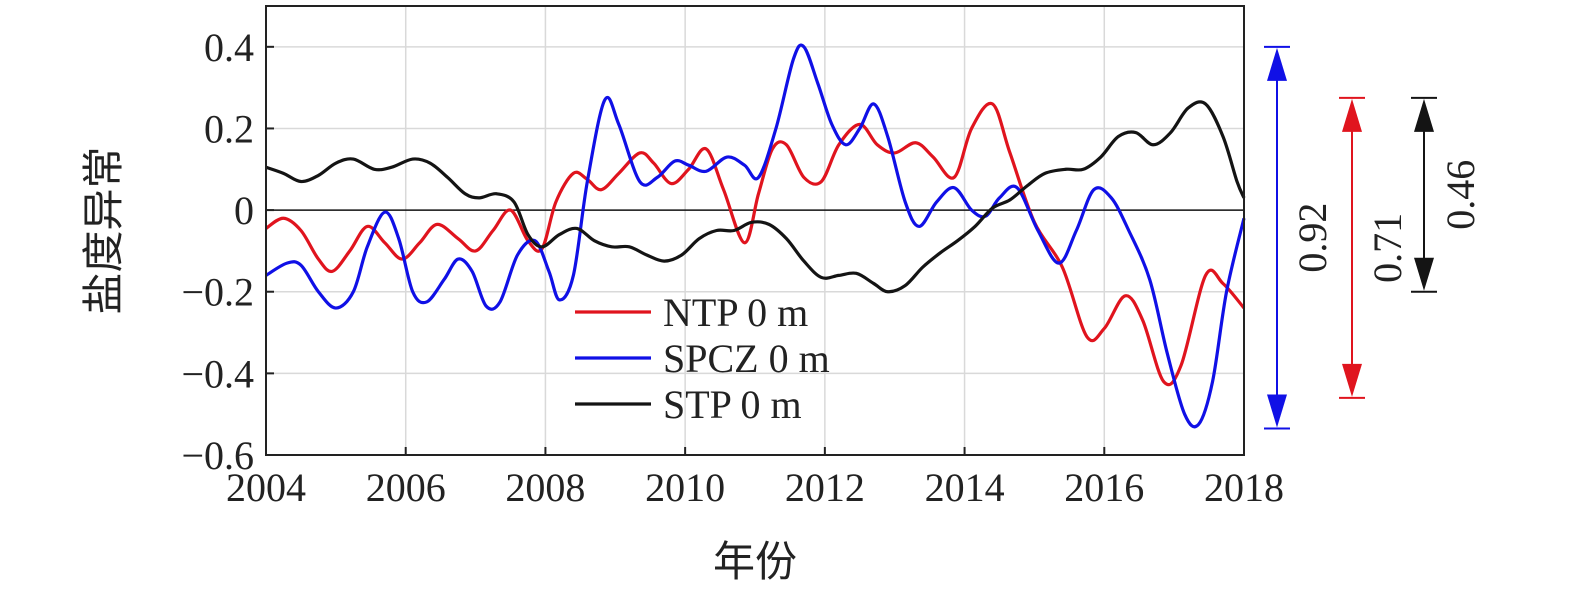 Image resolution: width=1575 pixels, height=597 pixels. I want to click on y-axis-ticks: 0.4 0.2 0 −0.2 −0.4 −0.6, so click(227, 251).